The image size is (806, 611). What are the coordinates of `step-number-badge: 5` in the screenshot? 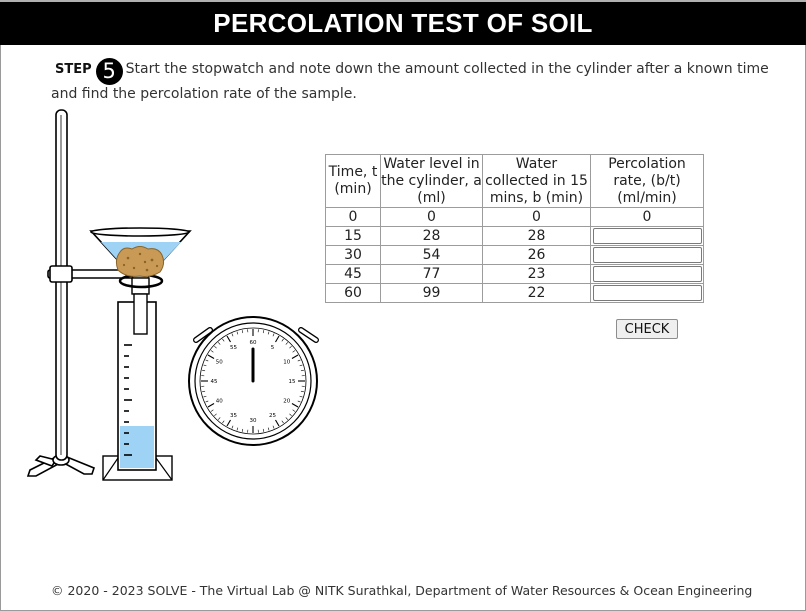 It's located at (109, 71).